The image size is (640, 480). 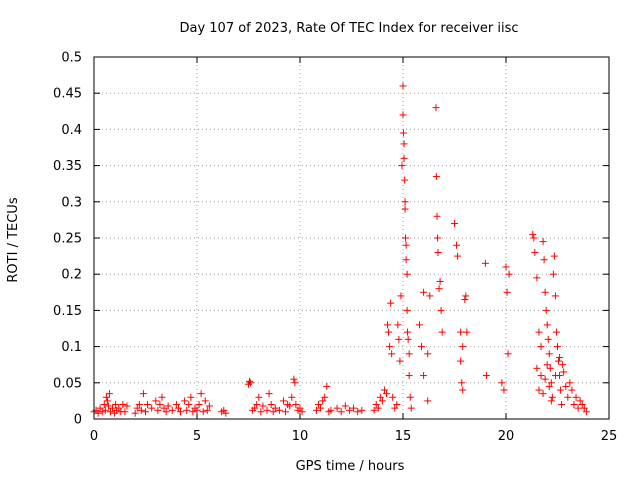 I want to click on x-tick-label: 10, so click(x=300, y=436).